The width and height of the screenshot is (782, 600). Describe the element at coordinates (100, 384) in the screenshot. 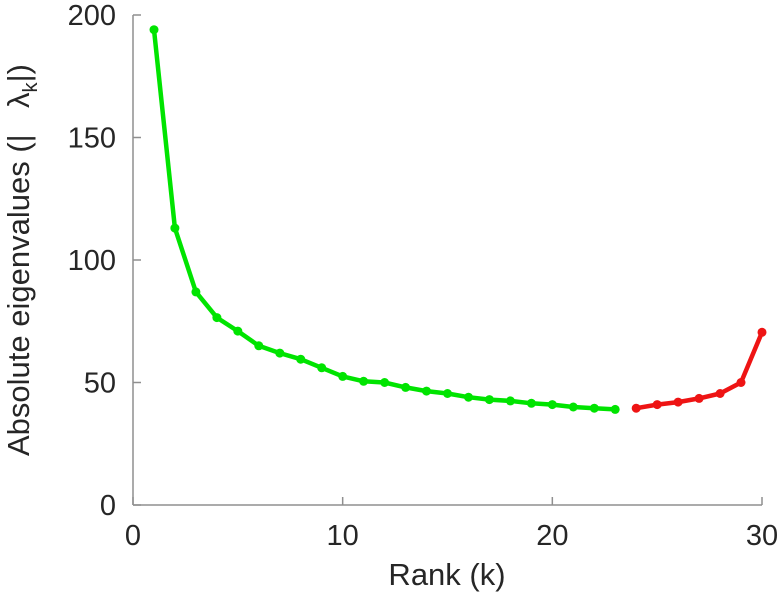

I see `y-tick-label: 50` at that location.